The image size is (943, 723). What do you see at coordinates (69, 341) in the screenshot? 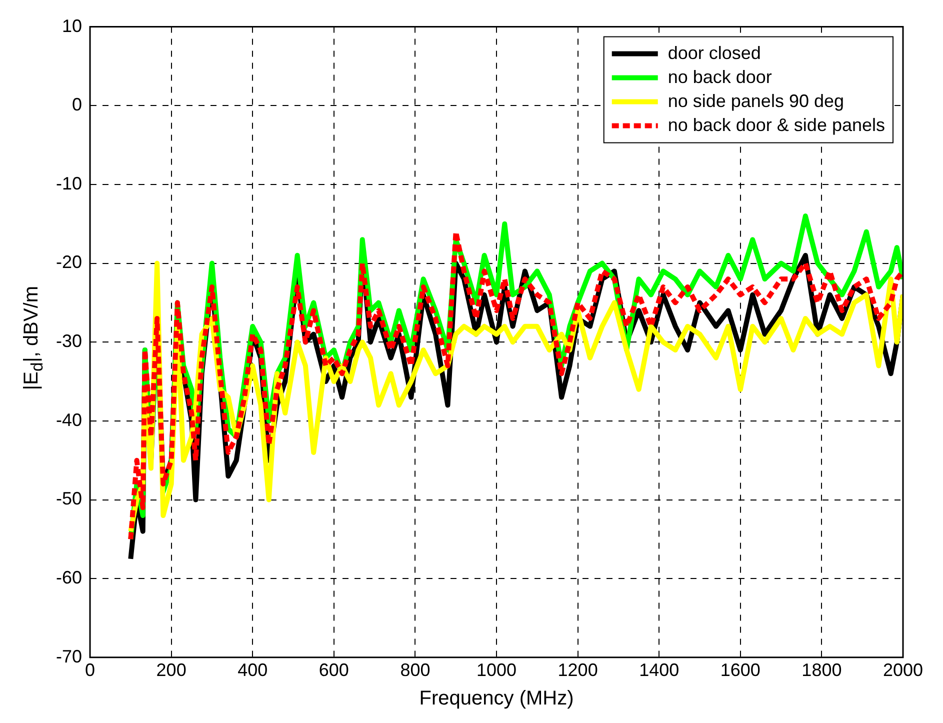
I see `y-tick-label: -30` at bounding box center [69, 341].